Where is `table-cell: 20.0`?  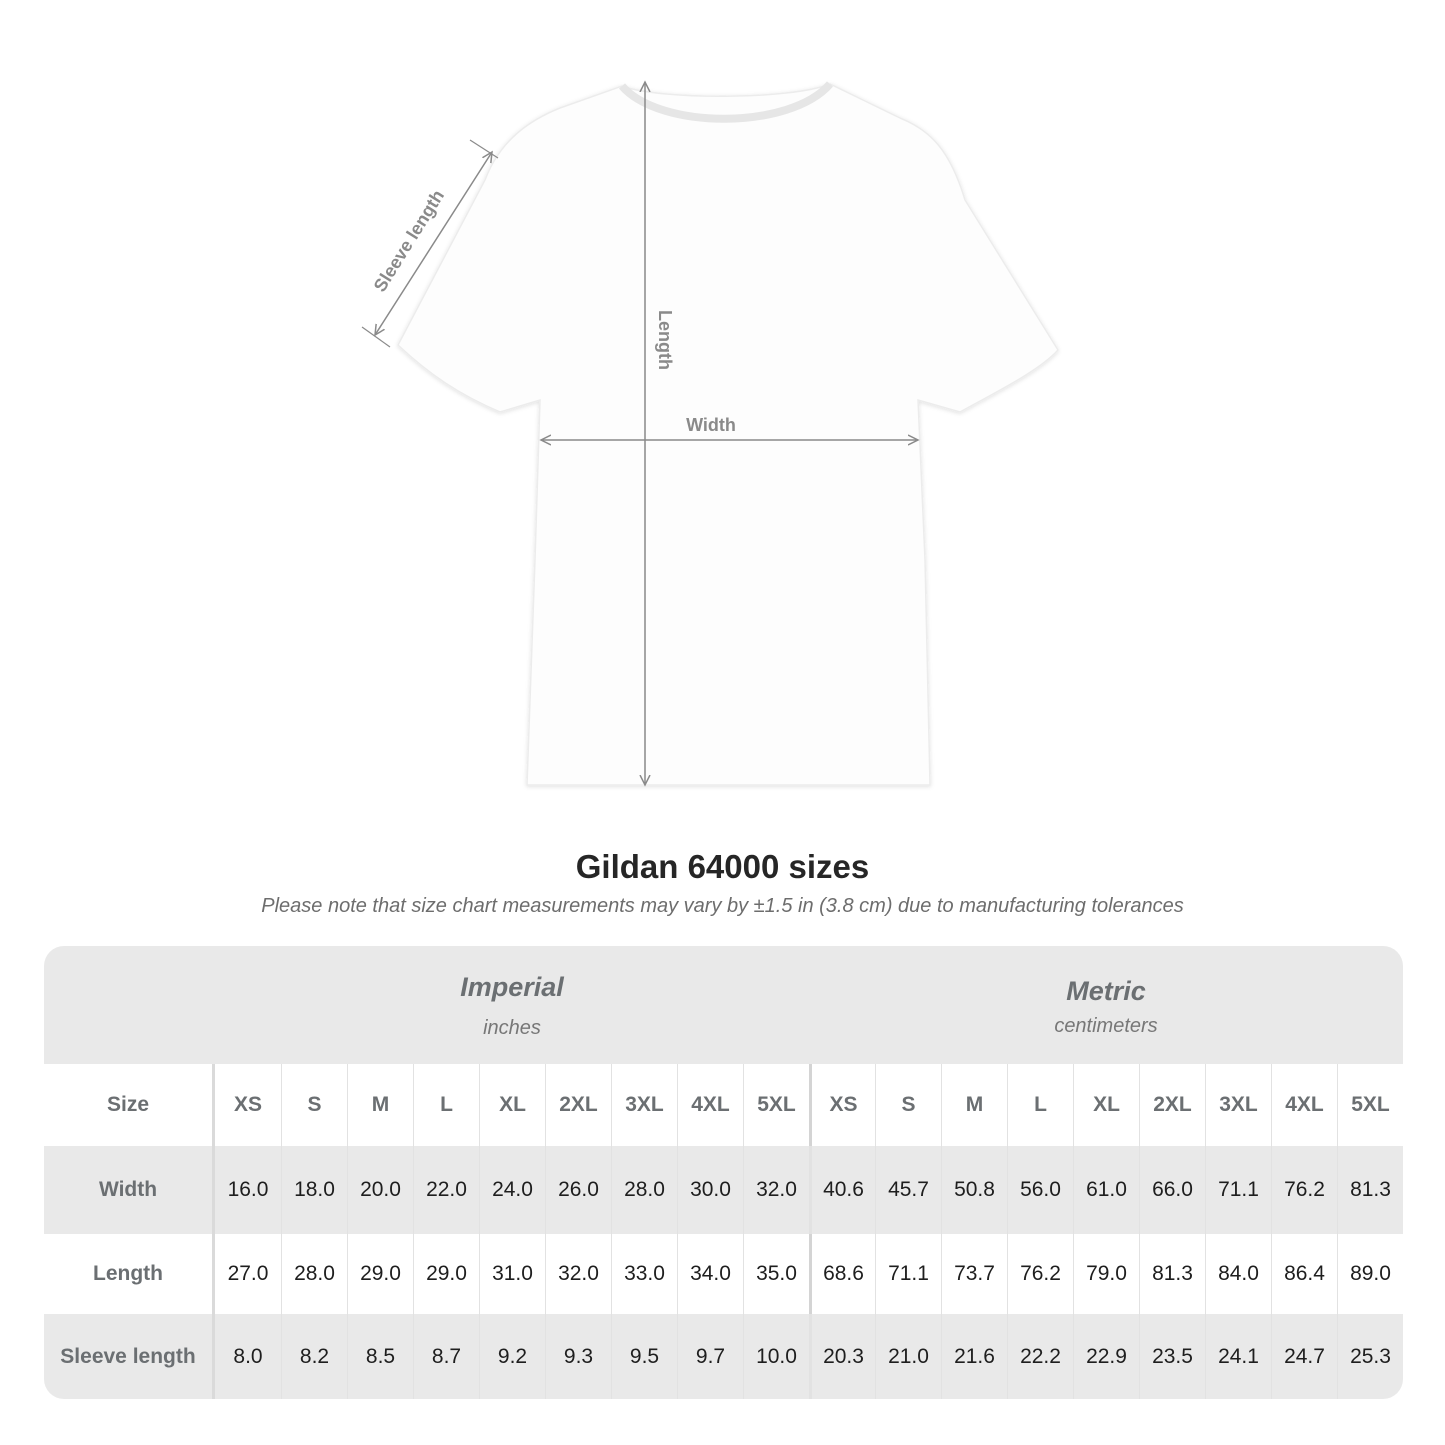
table-cell: 20.0 is located at coordinates (380, 1190).